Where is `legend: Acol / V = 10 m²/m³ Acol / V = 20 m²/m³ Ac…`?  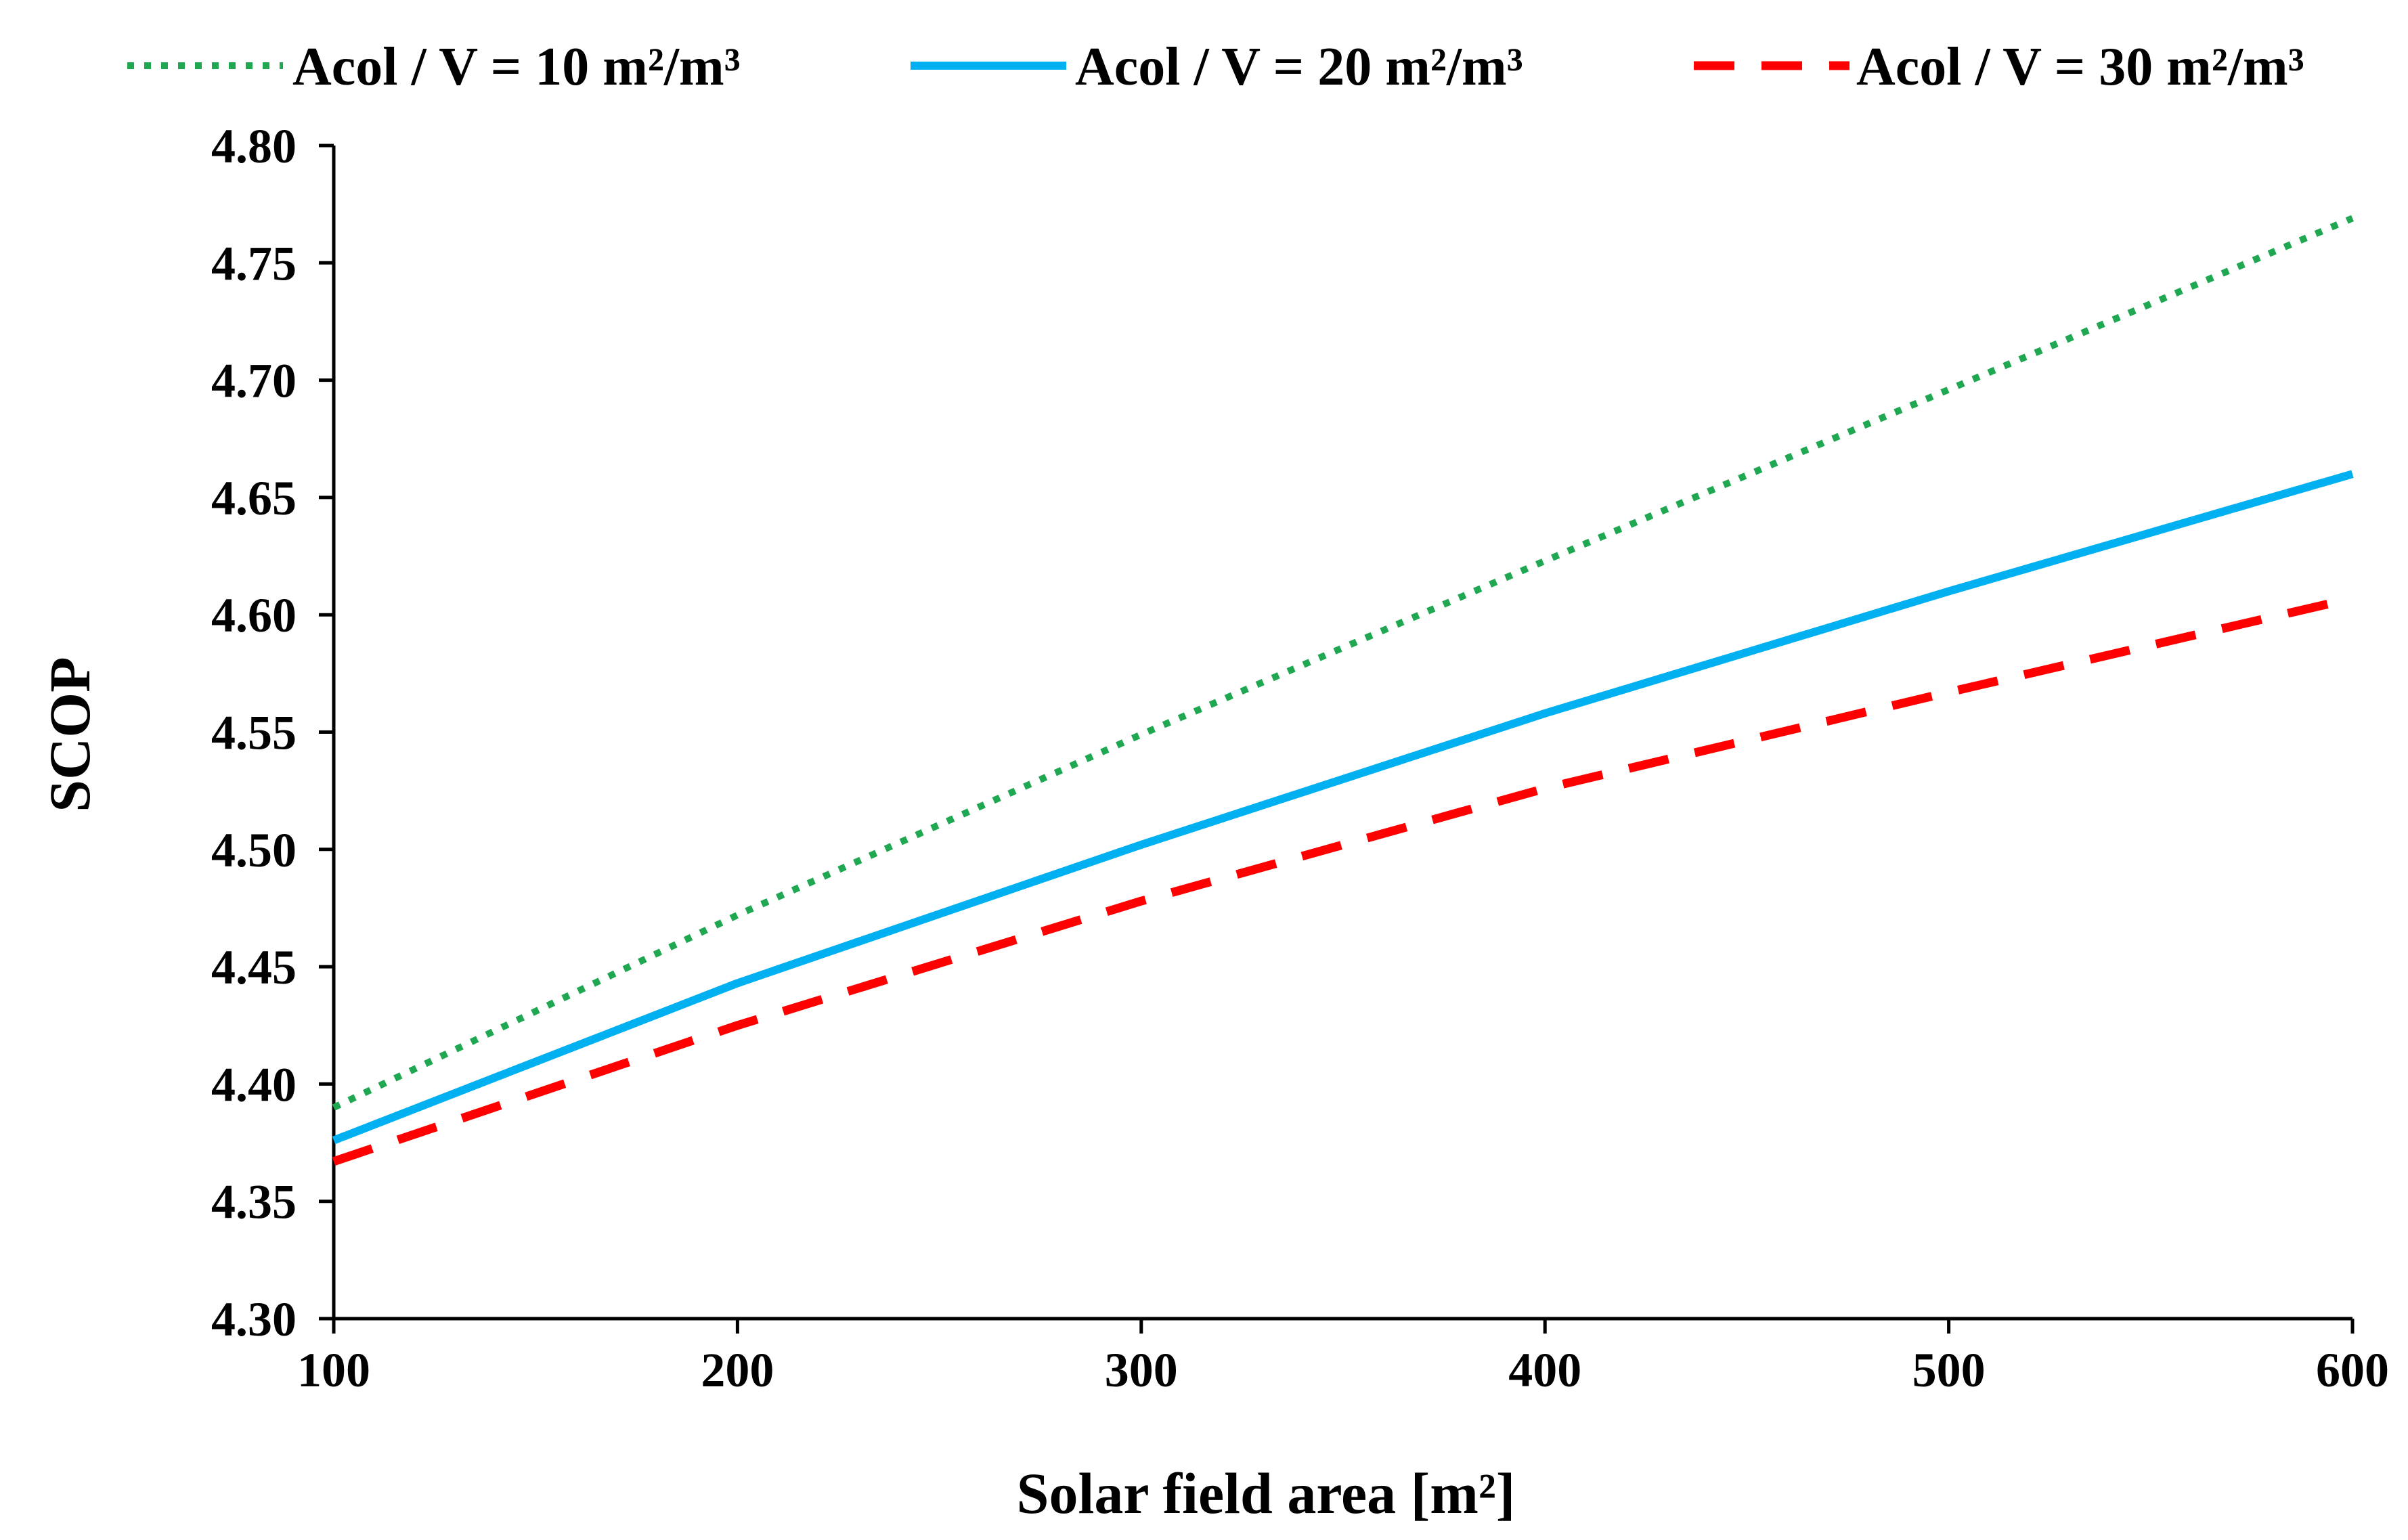
legend: Acol / V = 10 m²/m³ Acol / V = 20 m²/m³ Ac… is located at coordinates (1216, 67).